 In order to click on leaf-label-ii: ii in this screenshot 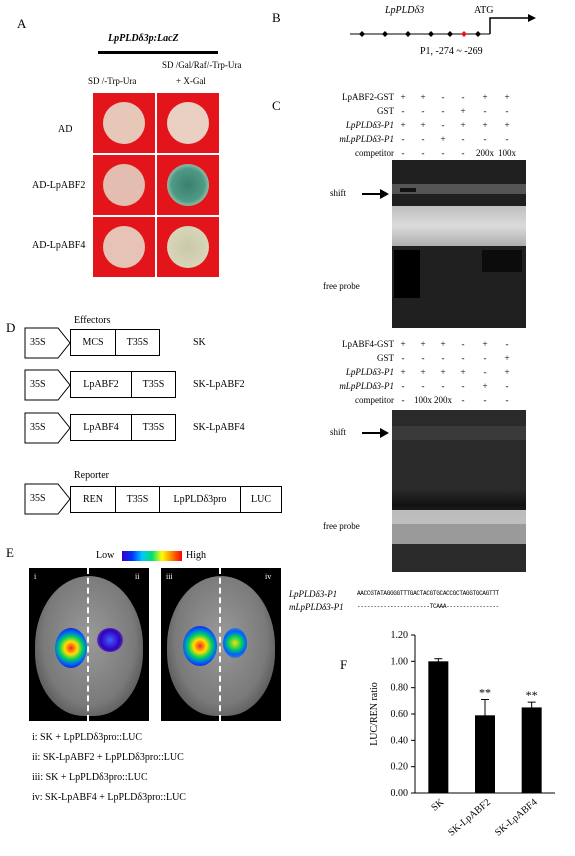, I will do `click(137, 576)`.